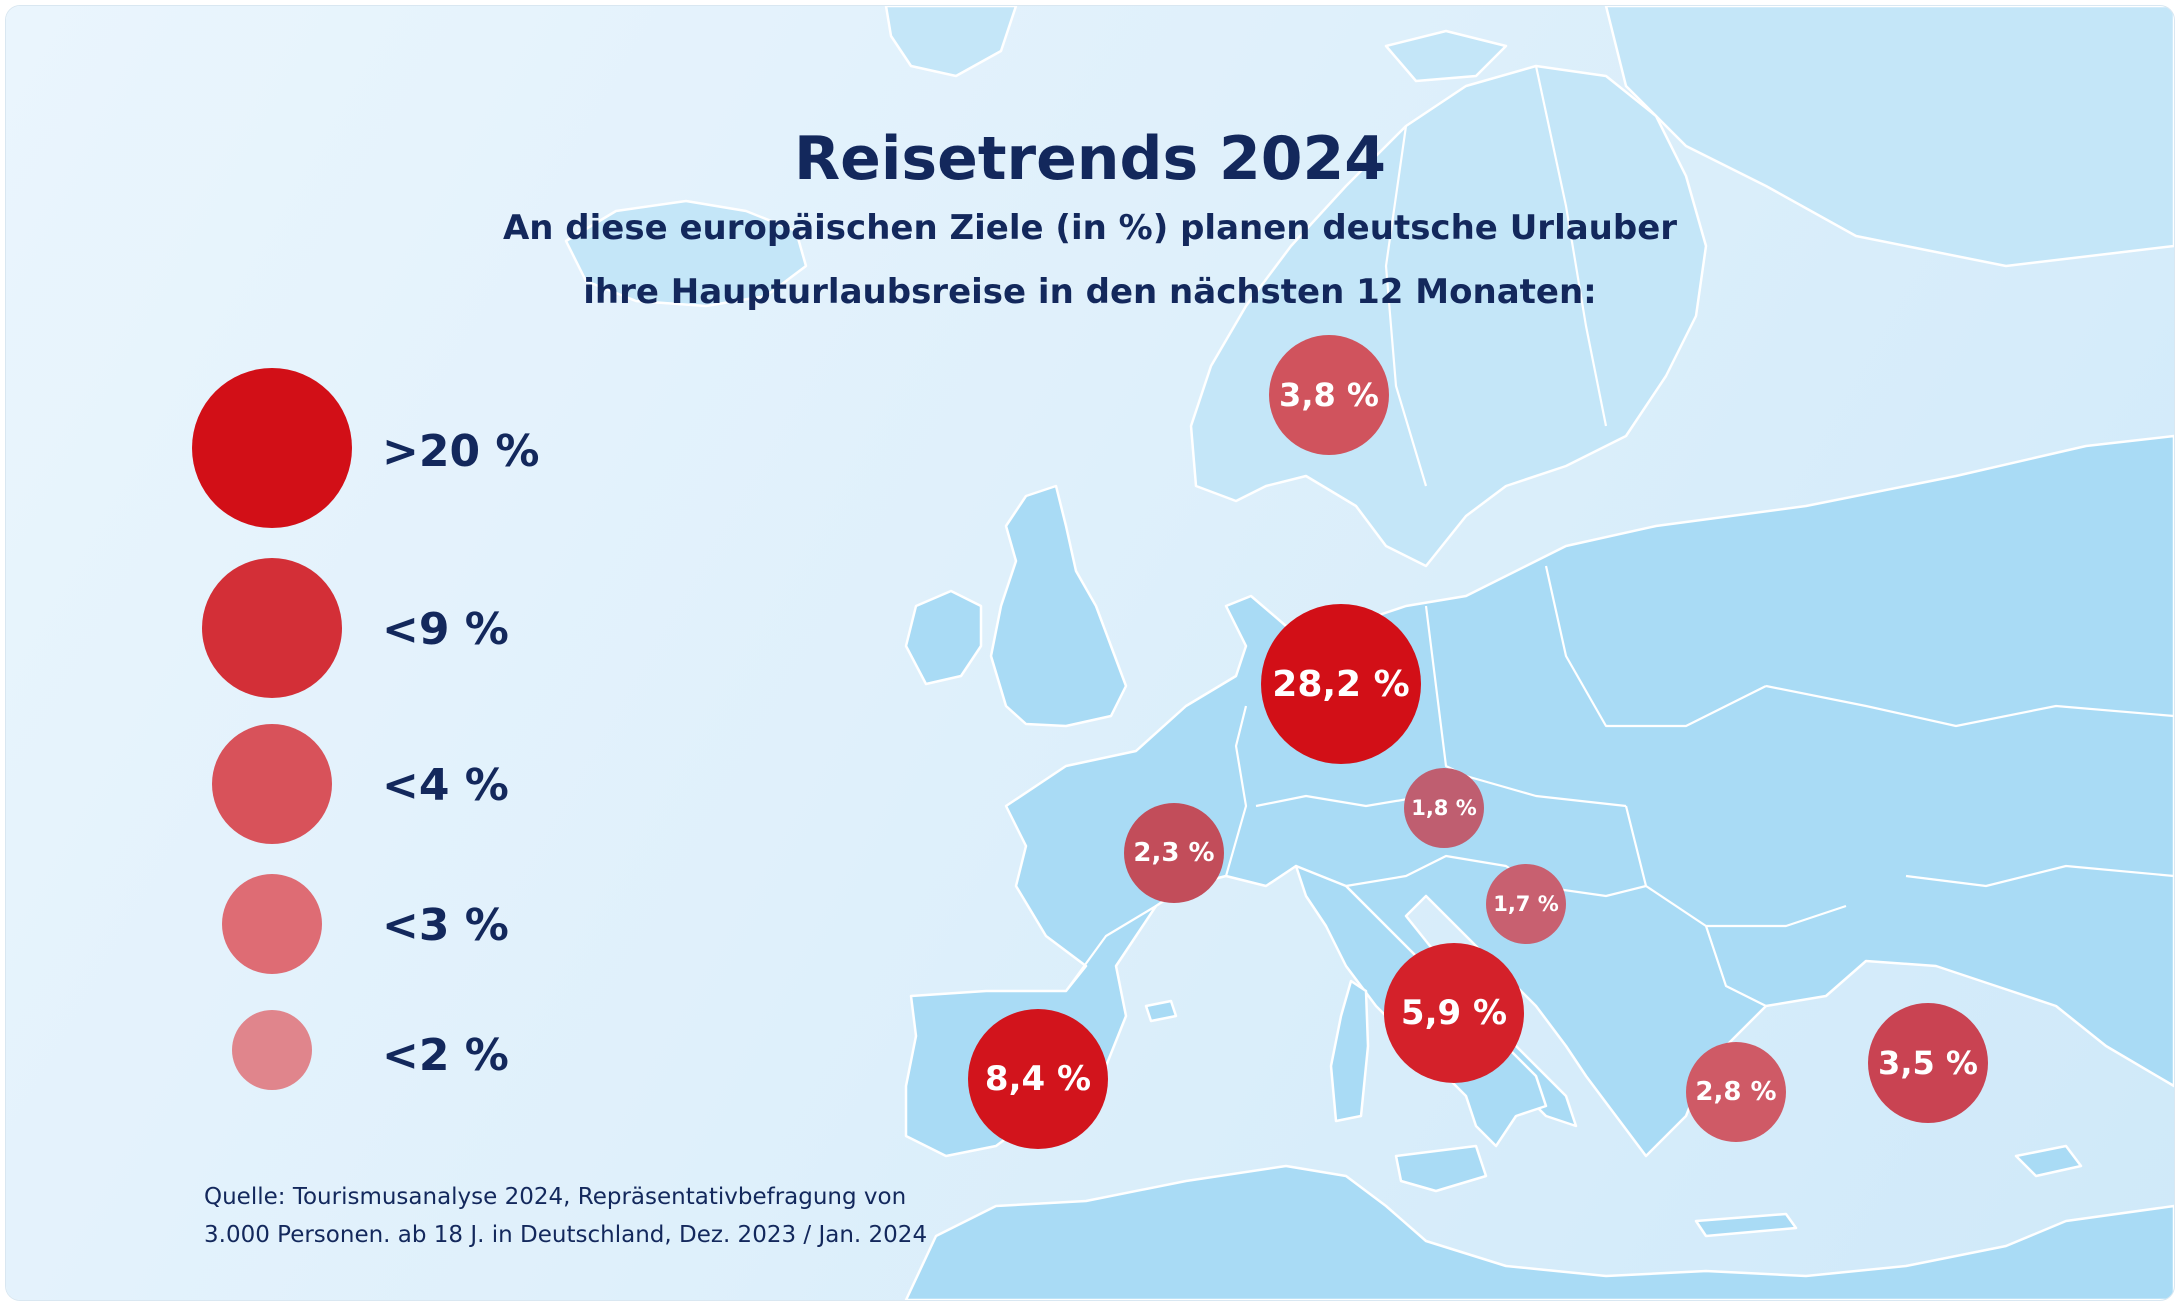 The image size is (2183, 1309). Describe the element at coordinates (445, 629) in the screenshot. I see `legend-label-under-9: <9 %` at that location.